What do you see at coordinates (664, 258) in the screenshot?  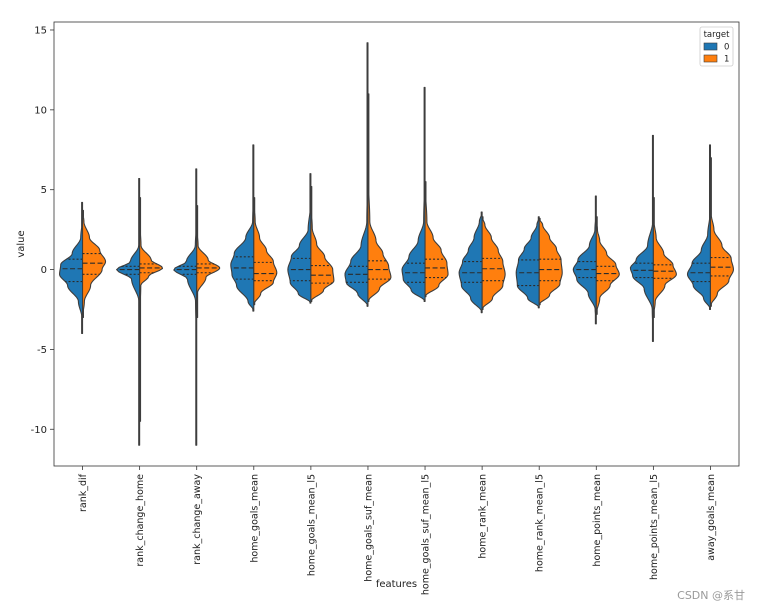 I see `violin-half-1-home_points_mean_l5` at bounding box center [664, 258].